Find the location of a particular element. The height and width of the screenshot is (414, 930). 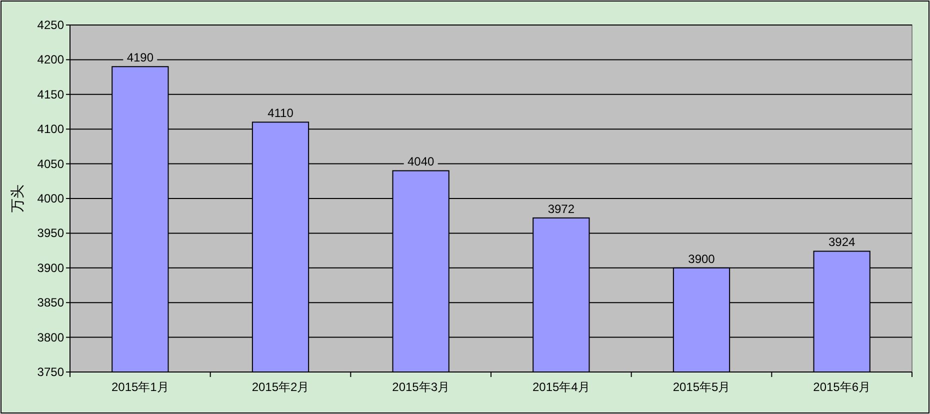

y-tick-label: 4250 is located at coordinates (50, 25).